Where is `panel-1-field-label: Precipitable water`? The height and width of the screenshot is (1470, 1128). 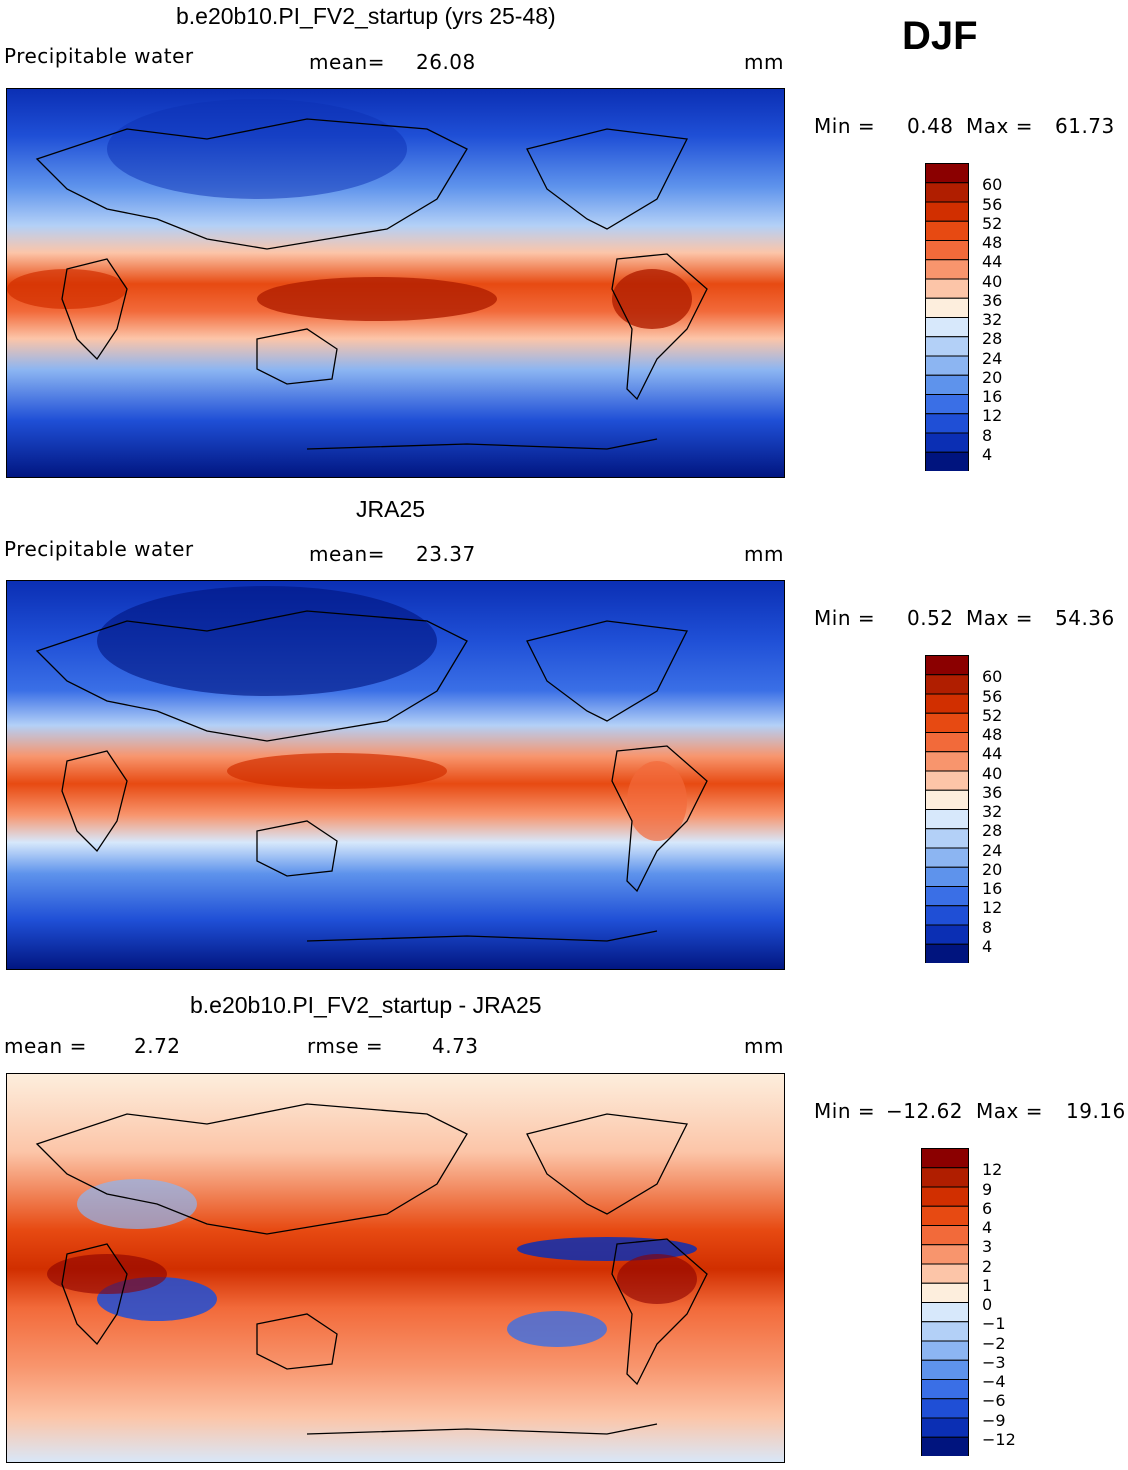
panel-1-field-label: Precipitable water is located at coordinates (99, 56).